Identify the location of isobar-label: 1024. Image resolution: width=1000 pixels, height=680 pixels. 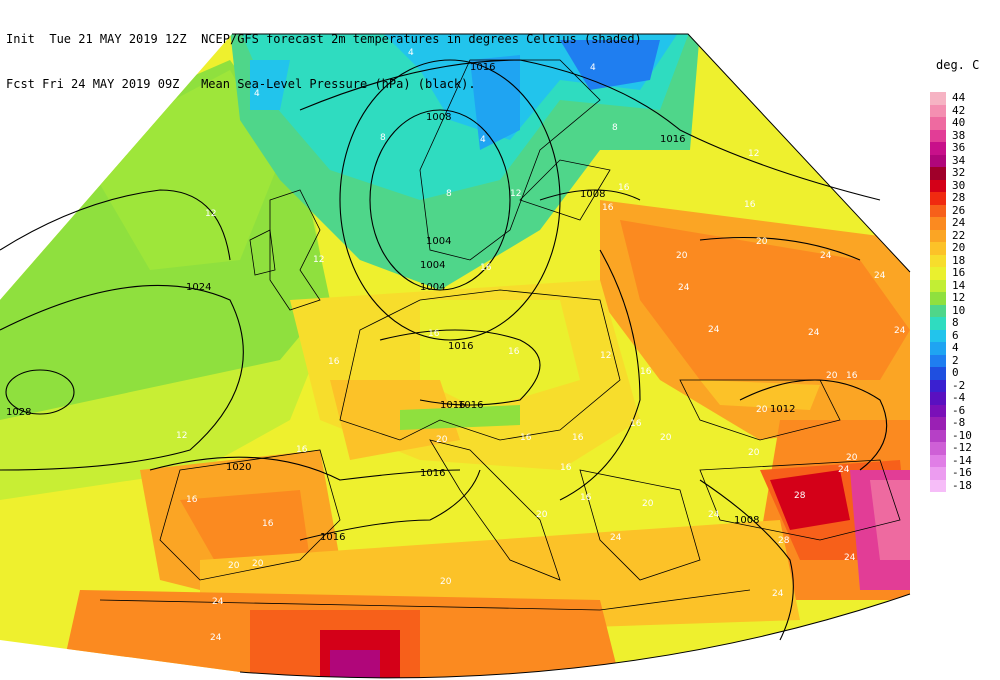
(198, 287).